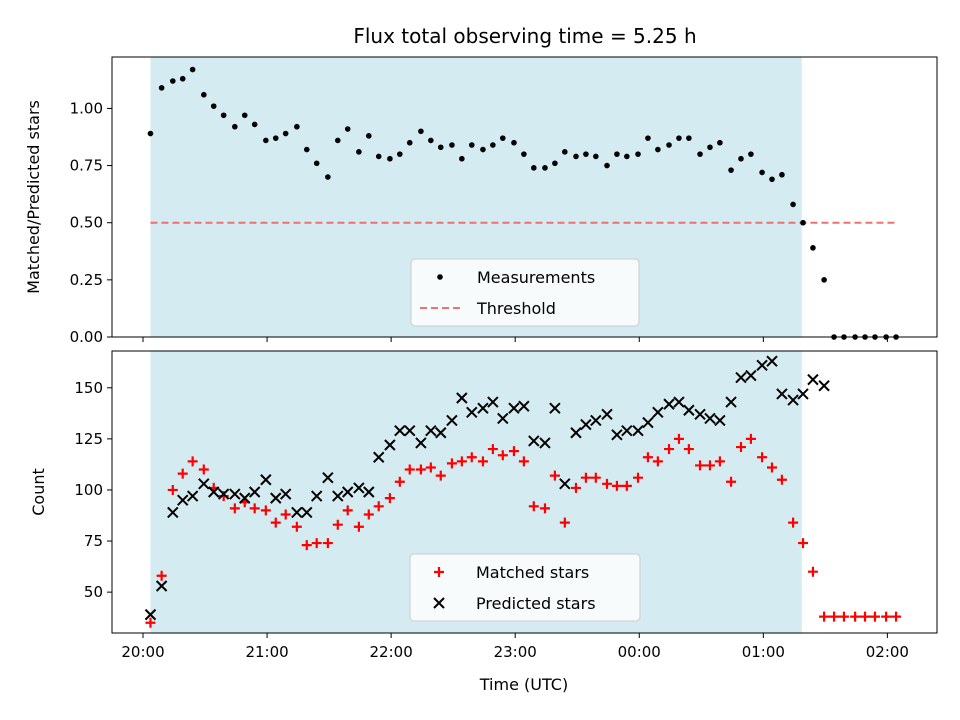 Image resolution: width=960 pixels, height=720 pixels. I want to click on x-tick-label: 00:00, so click(639, 652).